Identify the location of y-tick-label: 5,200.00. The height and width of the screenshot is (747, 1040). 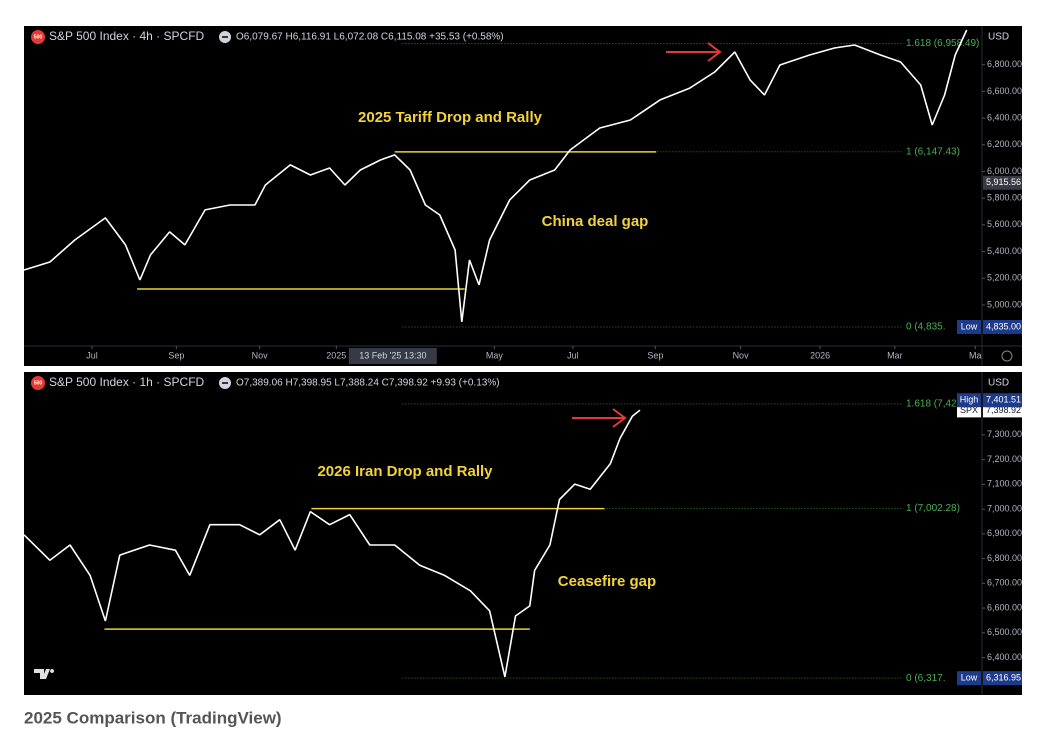
(1004, 278).